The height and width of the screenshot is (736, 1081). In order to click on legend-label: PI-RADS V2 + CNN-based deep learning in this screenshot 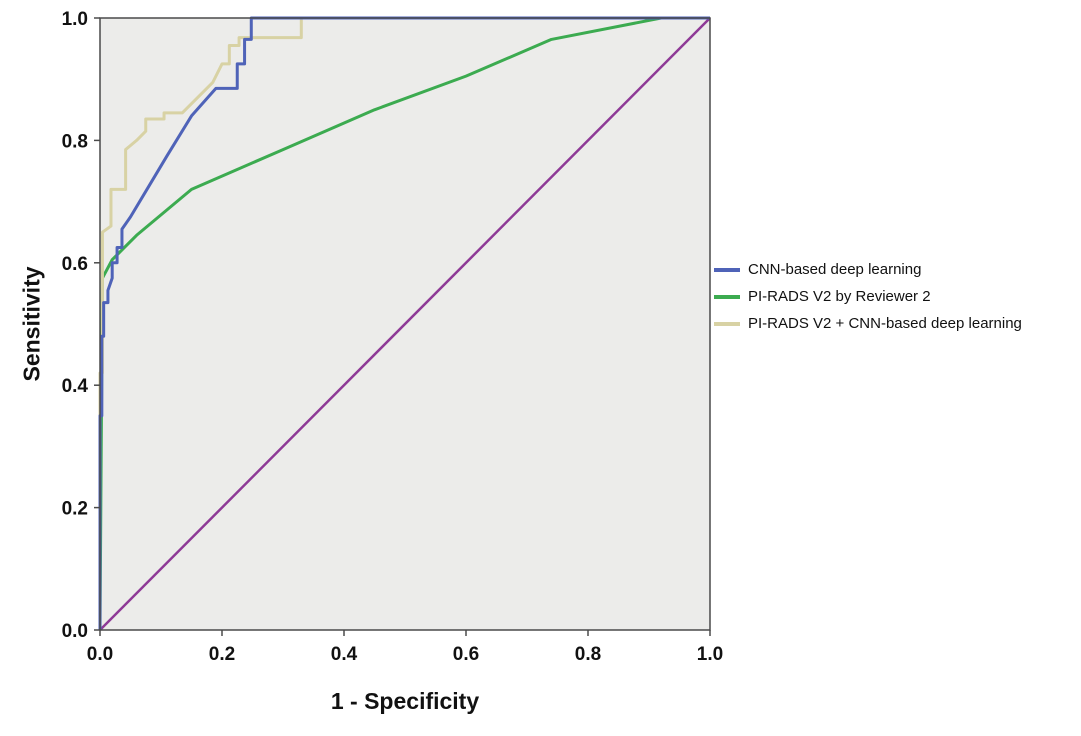, I will do `click(885, 323)`.